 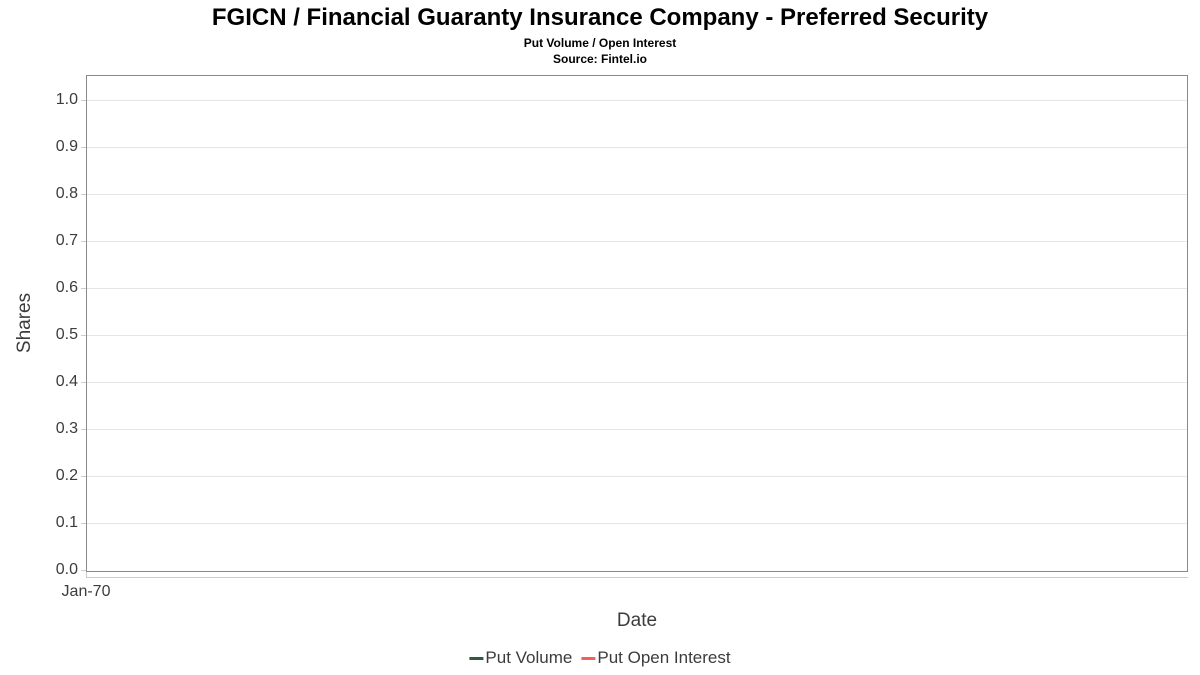 I want to click on y-tick-label: 0.2, so click(x=66, y=475).